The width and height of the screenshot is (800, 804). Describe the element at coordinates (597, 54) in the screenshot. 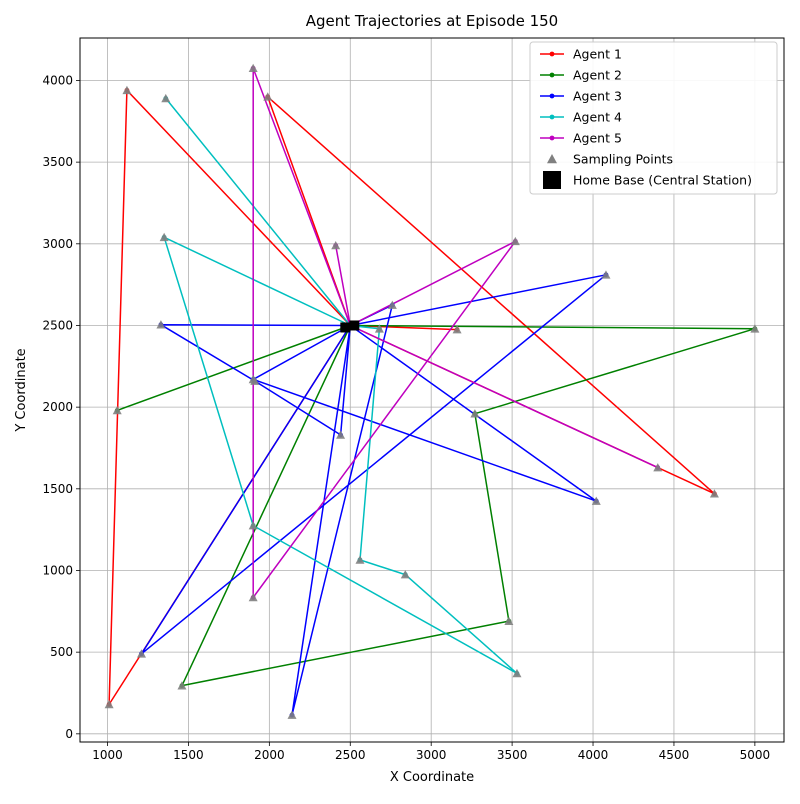

I see `legend-label-agent-1: Agent 1` at that location.